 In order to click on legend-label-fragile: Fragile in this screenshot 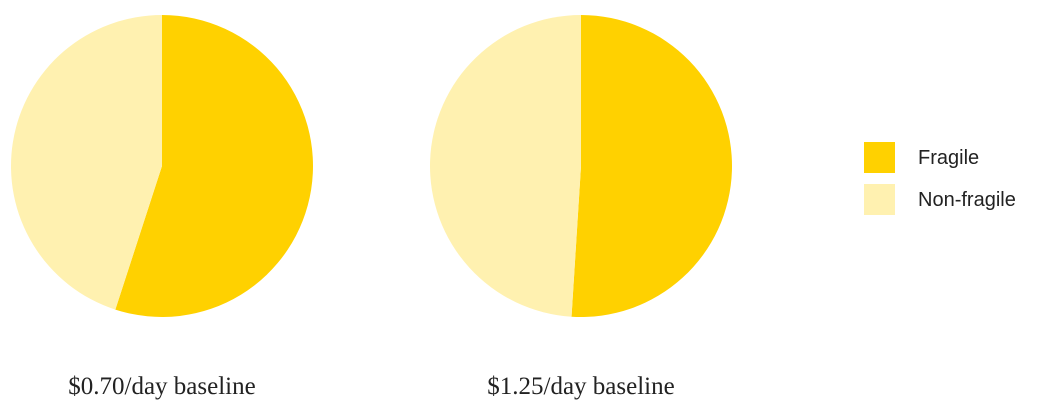, I will do `click(948, 158)`.